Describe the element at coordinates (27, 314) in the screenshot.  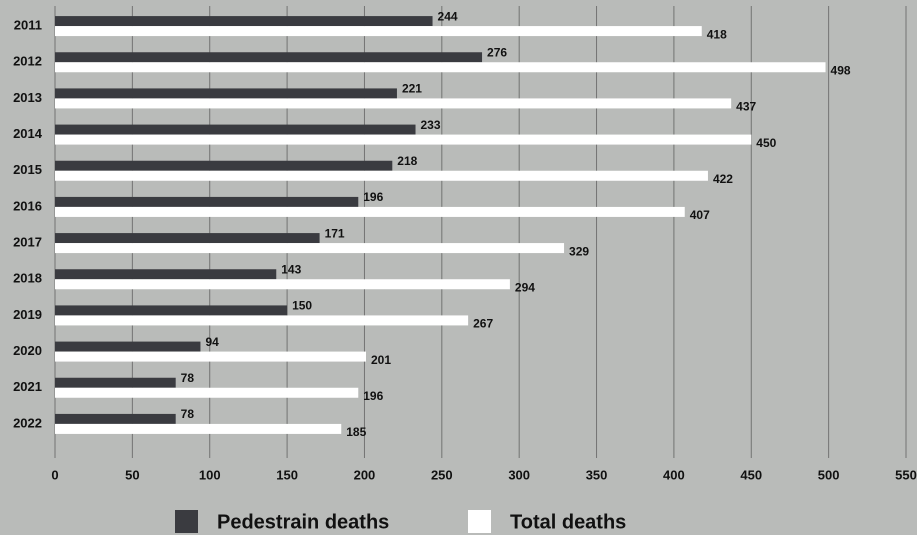
I see `y-tick-label: 2019` at that location.